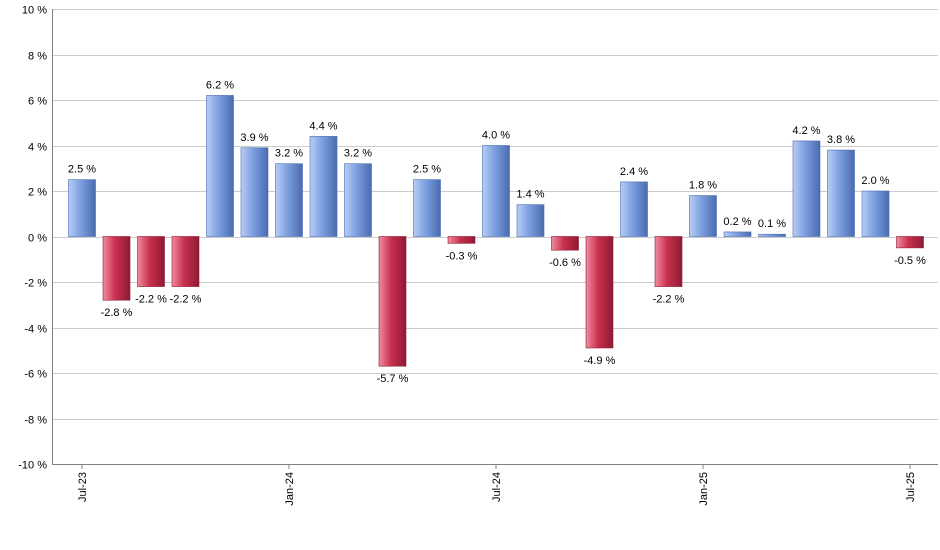 Image resolution: width=940 pixels, height=550 pixels. Describe the element at coordinates (497, 487) in the screenshot. I see `x-tick-label: Jul-24` at that location.